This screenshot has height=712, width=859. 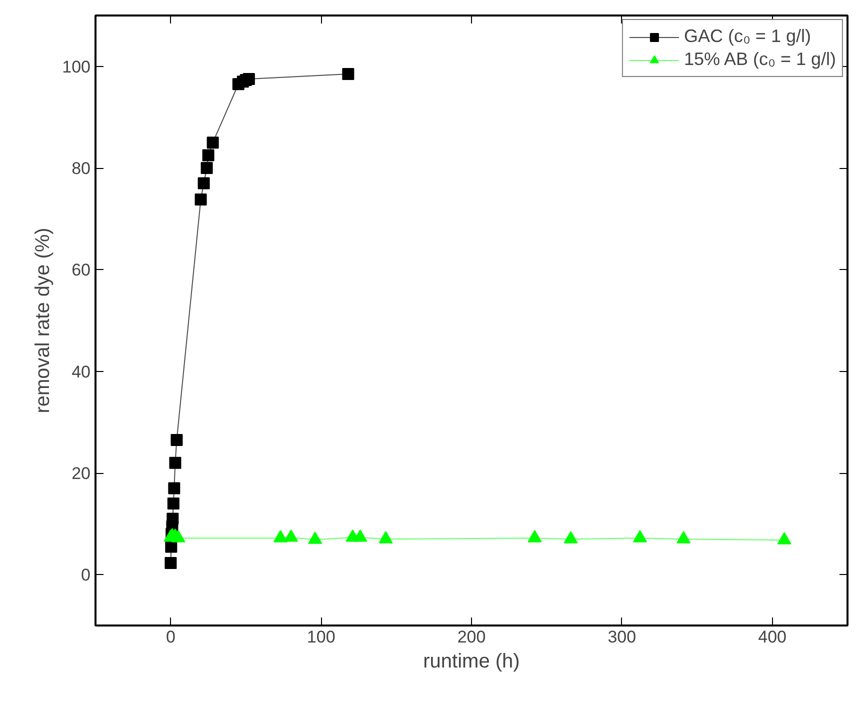 I want to click on x-tick-label: 200, so click(x=471, y=637).